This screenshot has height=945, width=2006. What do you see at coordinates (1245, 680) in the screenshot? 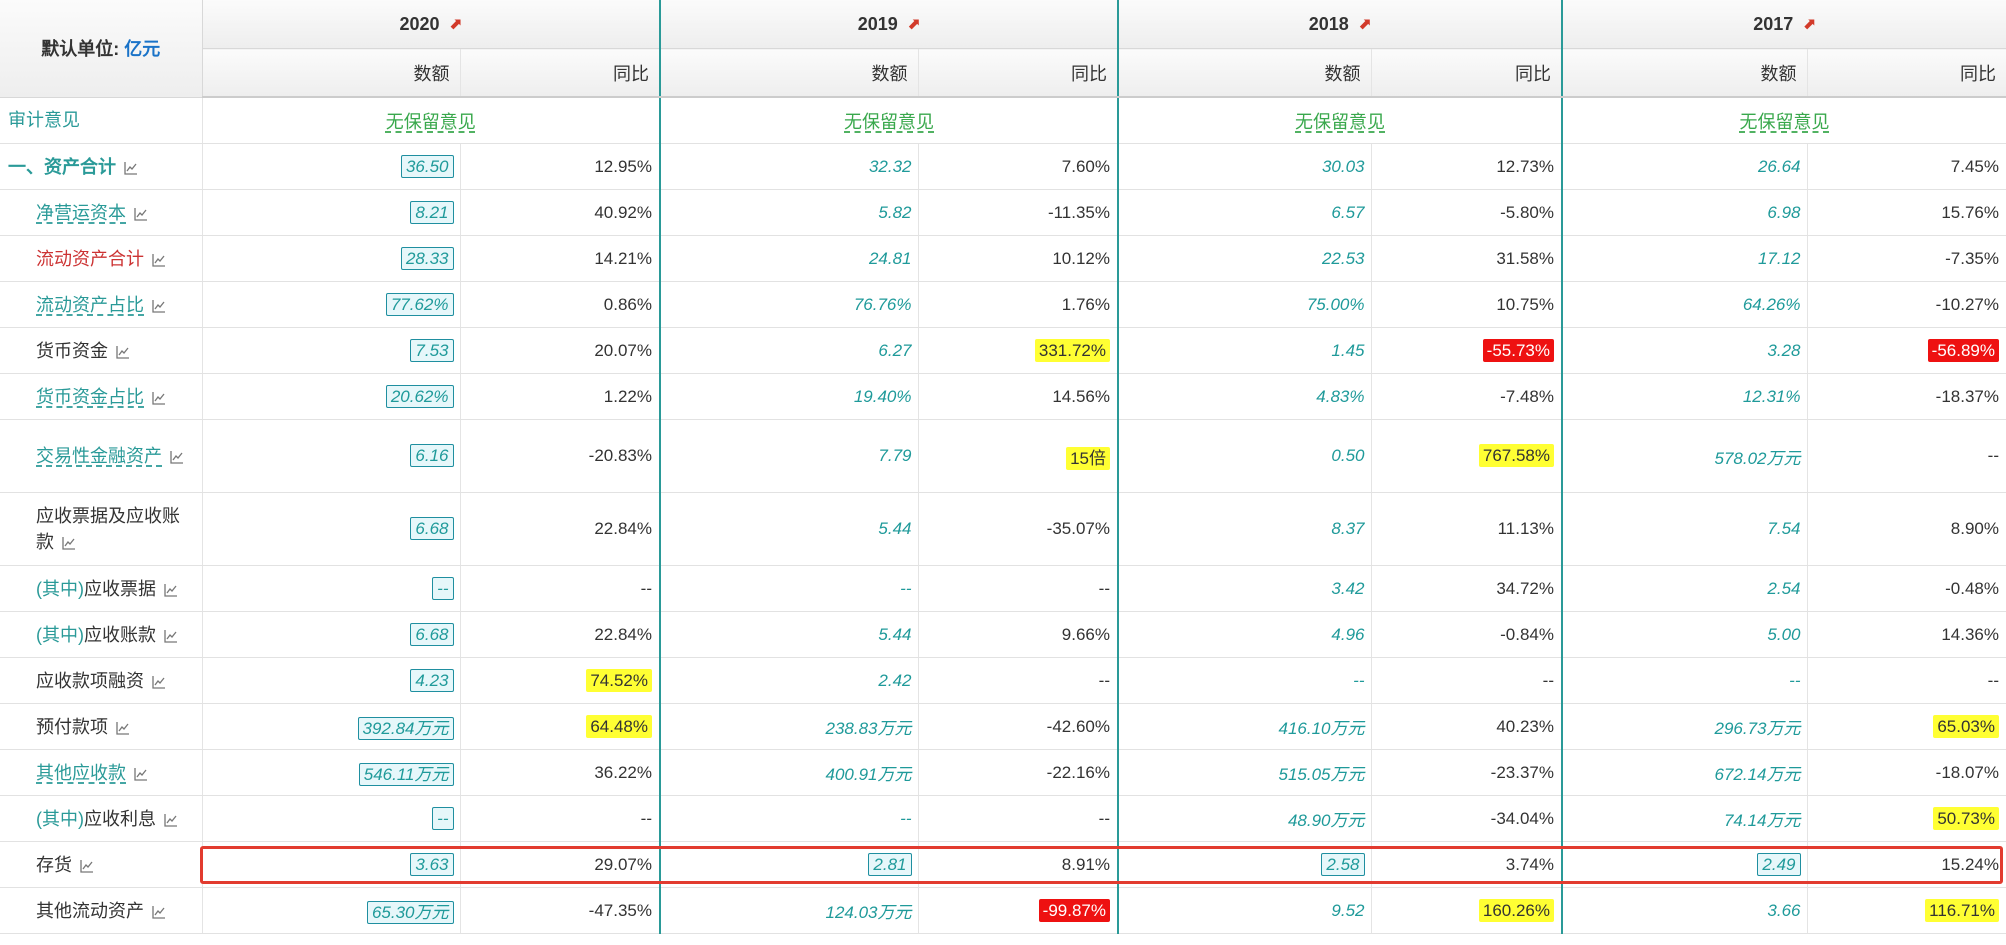
I see `amount-cell-2018: --` at bounding box center [1245, 680].